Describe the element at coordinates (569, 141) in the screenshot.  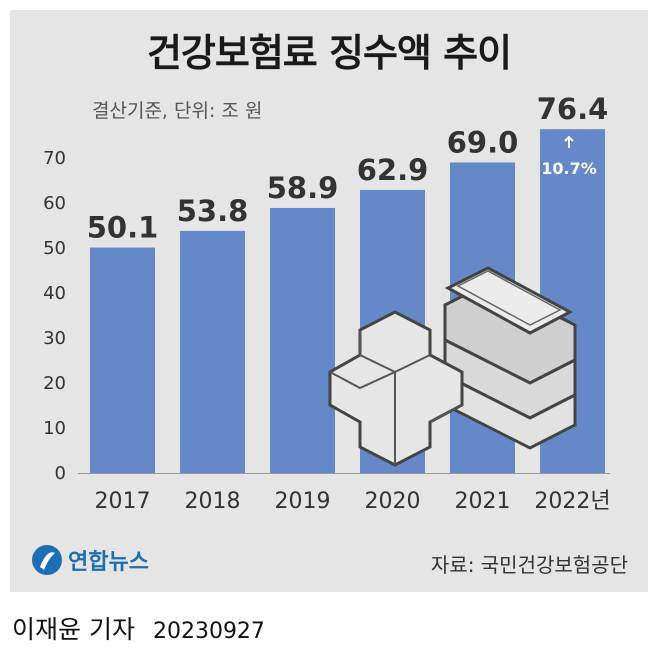
I see `up-arrow-icon` at that location.